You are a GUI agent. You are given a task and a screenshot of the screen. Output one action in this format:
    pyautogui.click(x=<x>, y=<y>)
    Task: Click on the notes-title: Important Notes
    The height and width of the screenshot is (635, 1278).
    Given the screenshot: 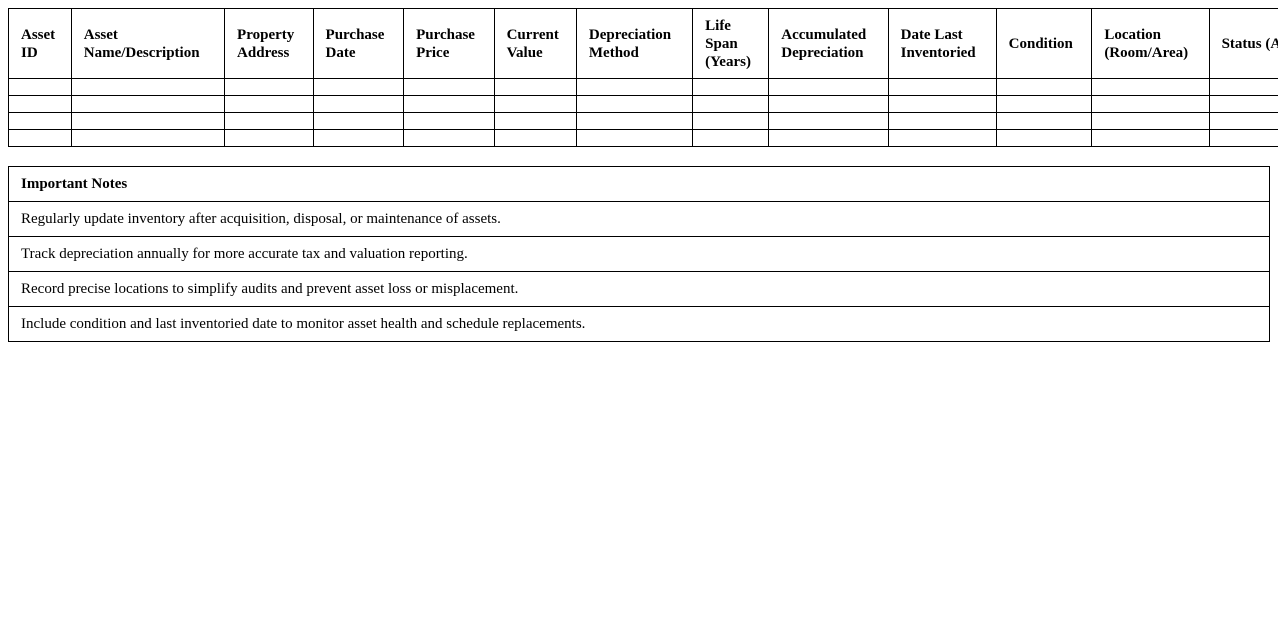 What is the action you would take?
    pyautogui.click(x=639, y=184)
    